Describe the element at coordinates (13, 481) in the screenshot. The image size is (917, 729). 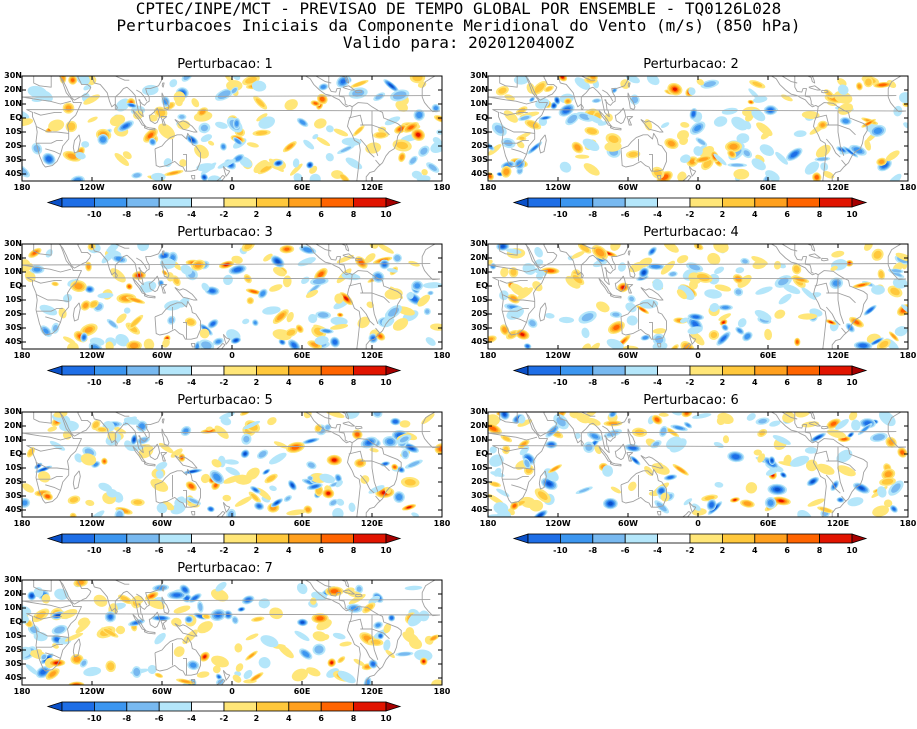
I see `lat-tick-label: 20S` at that location.